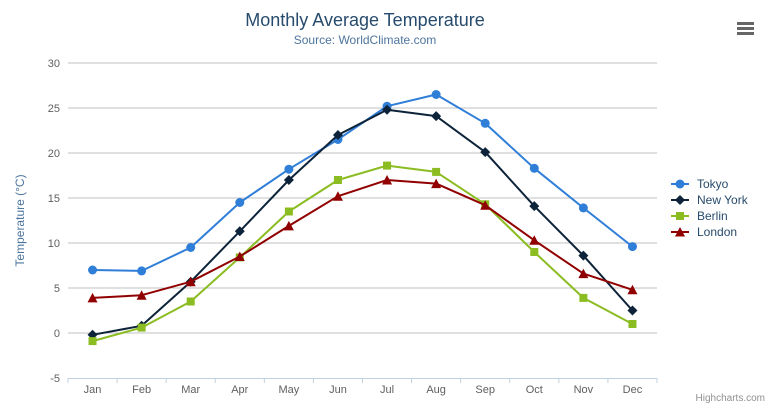 This screenshot has height=416, width=769. What do you see at coordinates (730, 398) in the screenshot?
I see `highcharts-credit: Highcharts.com` at bounding box center [730, 398].